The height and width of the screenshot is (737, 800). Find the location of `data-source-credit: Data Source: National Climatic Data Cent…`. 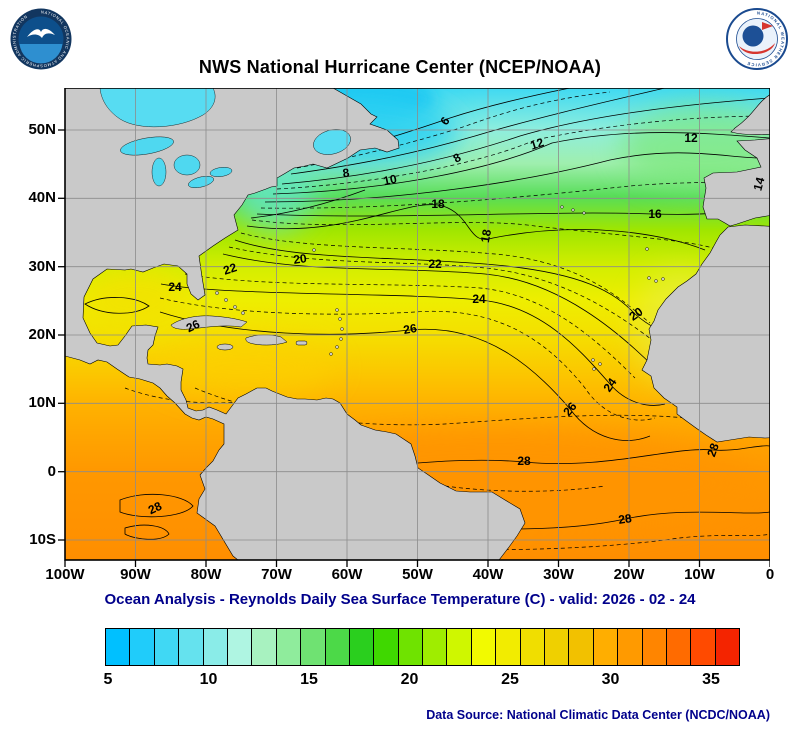

data-source-credit: Data Source: National Climatic Data Cent… is located at coordinates (598, 715).